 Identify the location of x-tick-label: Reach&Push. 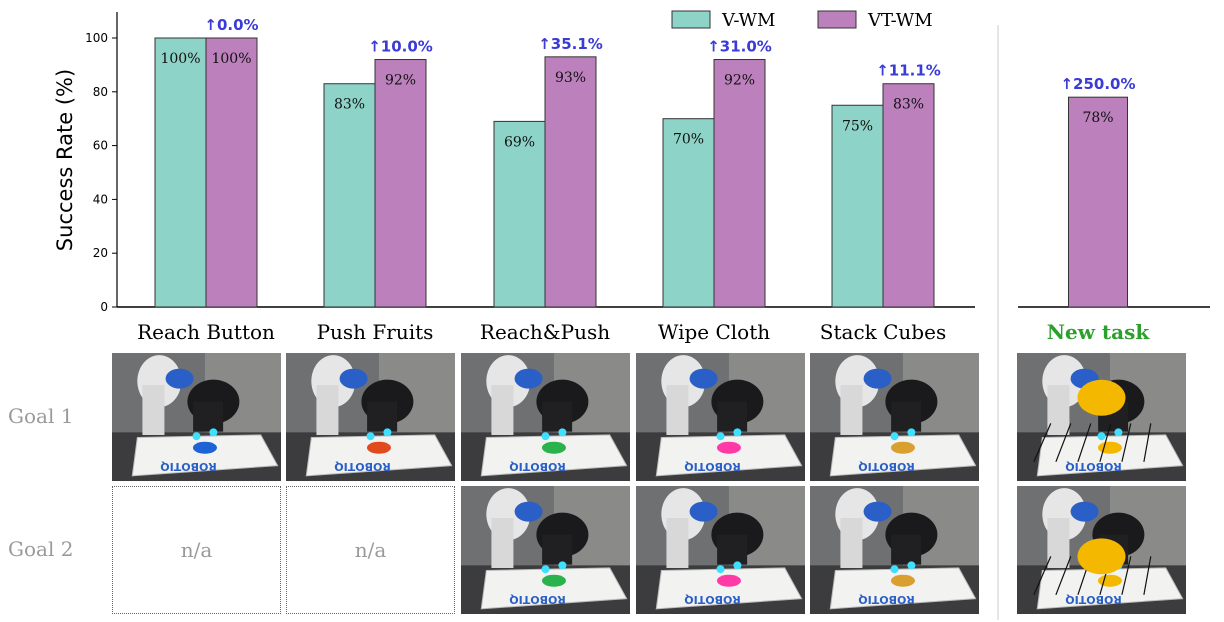
(545, 332).